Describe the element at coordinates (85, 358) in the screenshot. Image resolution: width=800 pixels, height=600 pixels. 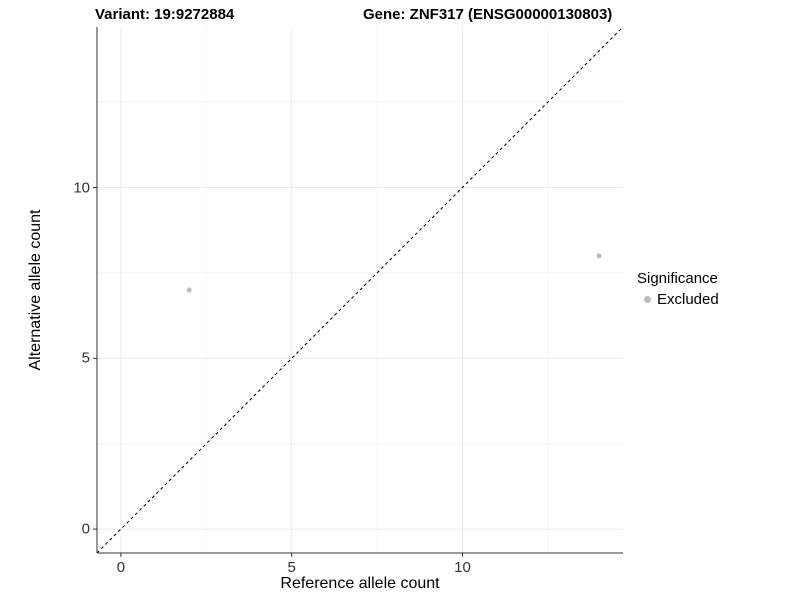
I see `y-tick-label: 5` at that location.